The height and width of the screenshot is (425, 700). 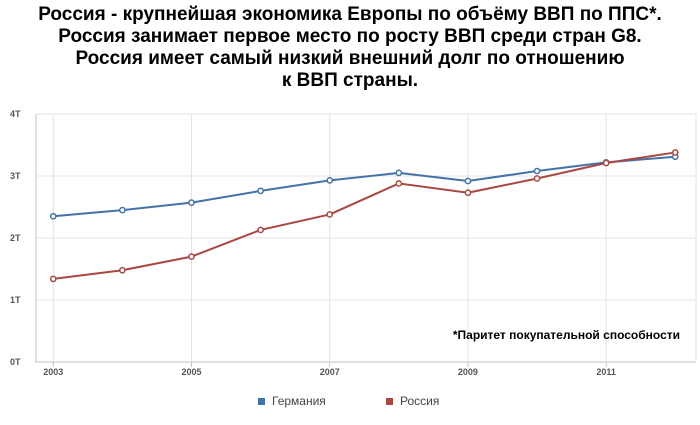 I want to click on y-axis-ticks: 0T 1T 2T 3T 4T, so click(x=15, y=238).